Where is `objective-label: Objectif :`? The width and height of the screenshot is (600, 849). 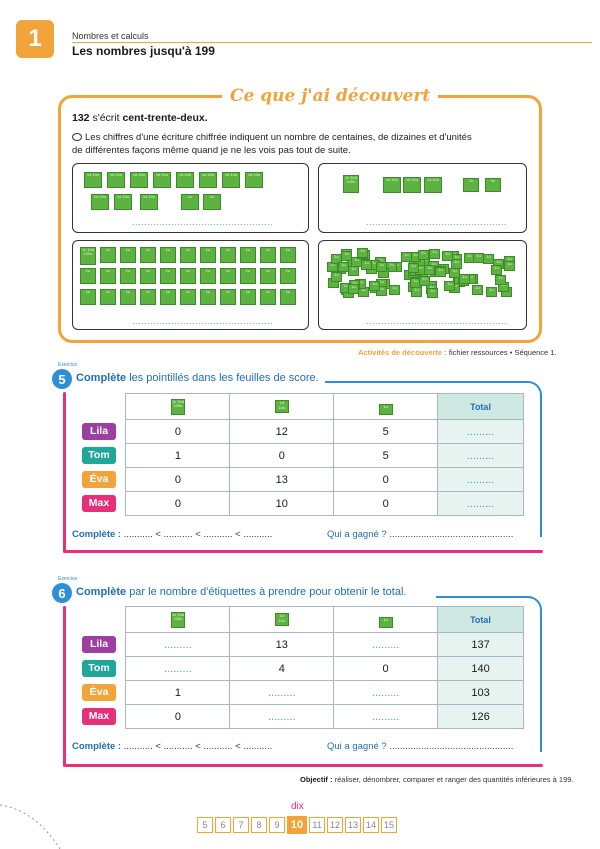
objective-label: Objectif : is located at coordinates (316, 779).